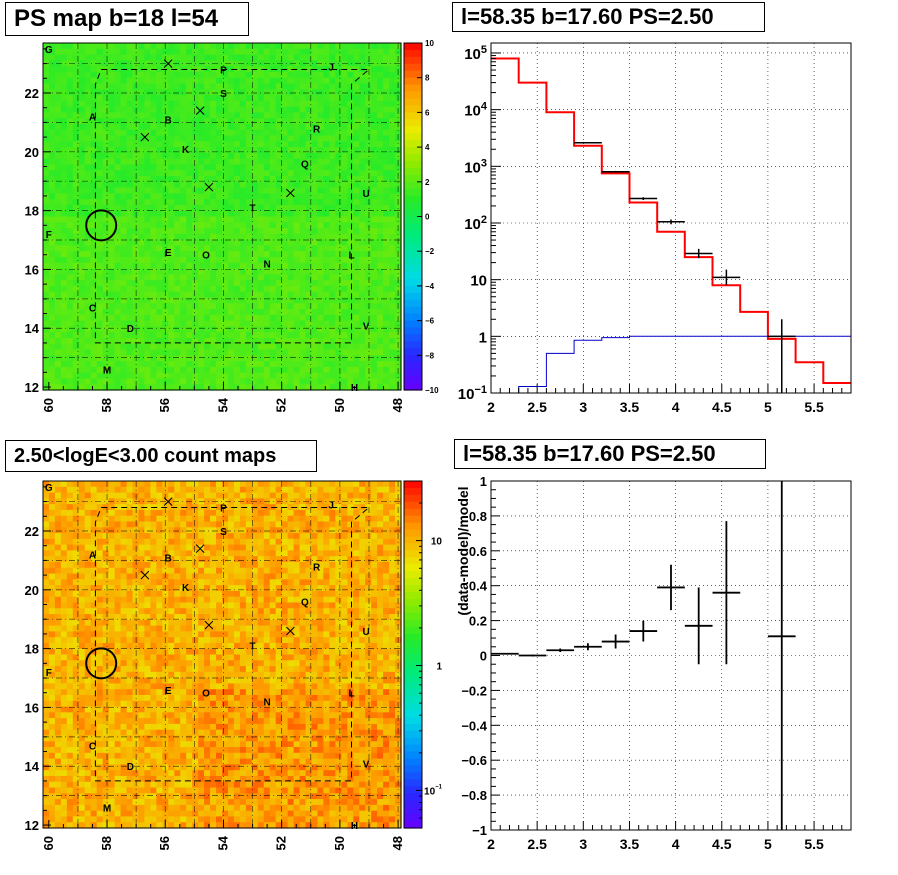  Describe the element at coordinates (101, 663) in the screenshot. I see `target-circle` at that location.